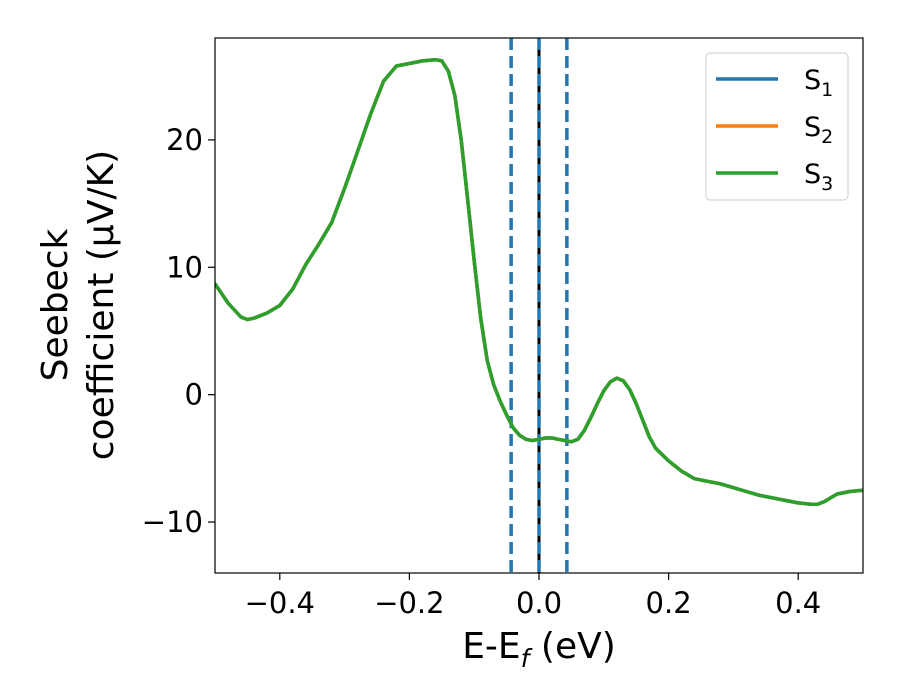 Image resolution: width=900 pixels, height=700 pixels. I want to click on x-tick-label: 0.2, so click(669, 603).